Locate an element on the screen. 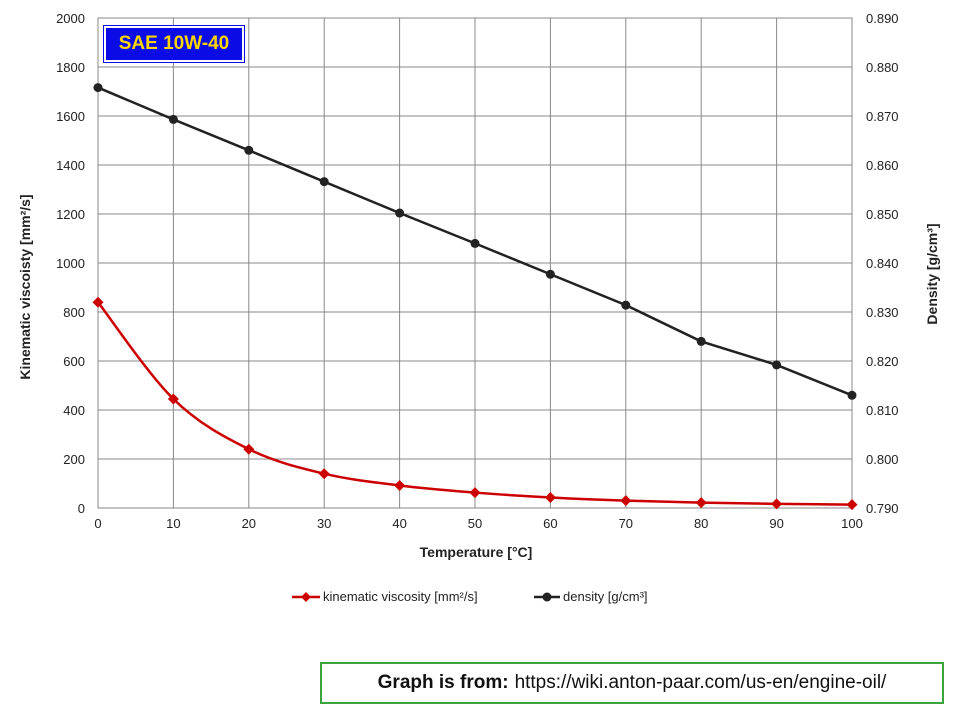 Image resolution: width=960 pixels, height=720 pixels. y-left-tick-label: 1400 is located at coordinates (70, 165).